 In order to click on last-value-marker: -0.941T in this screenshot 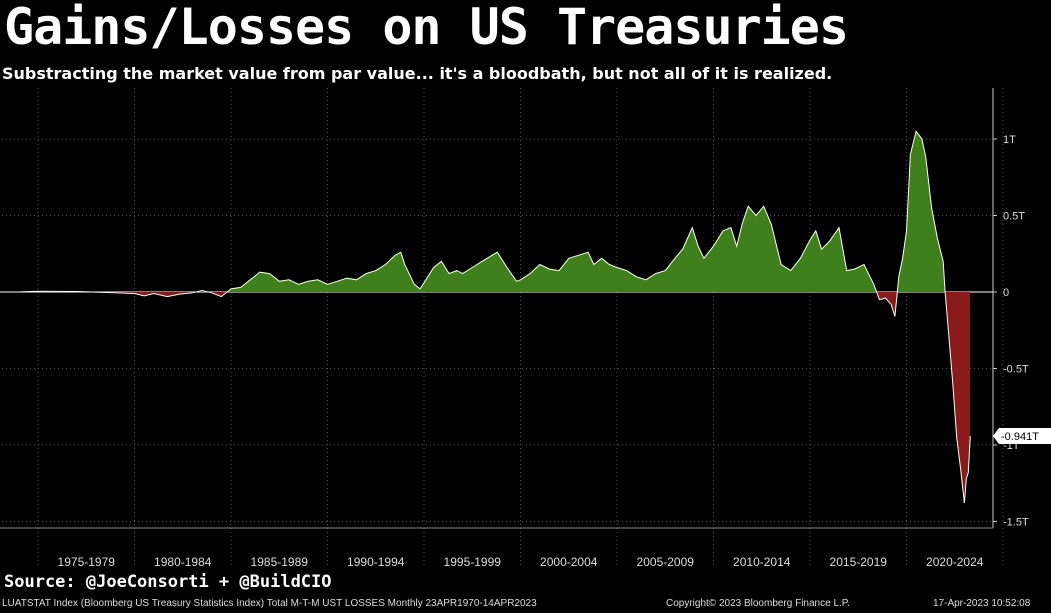, I will do `click(1022, 435)`.